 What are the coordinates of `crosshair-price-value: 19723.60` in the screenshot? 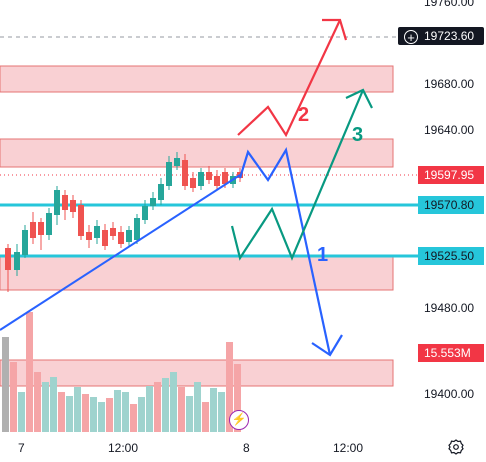 It's located at (449, 36).